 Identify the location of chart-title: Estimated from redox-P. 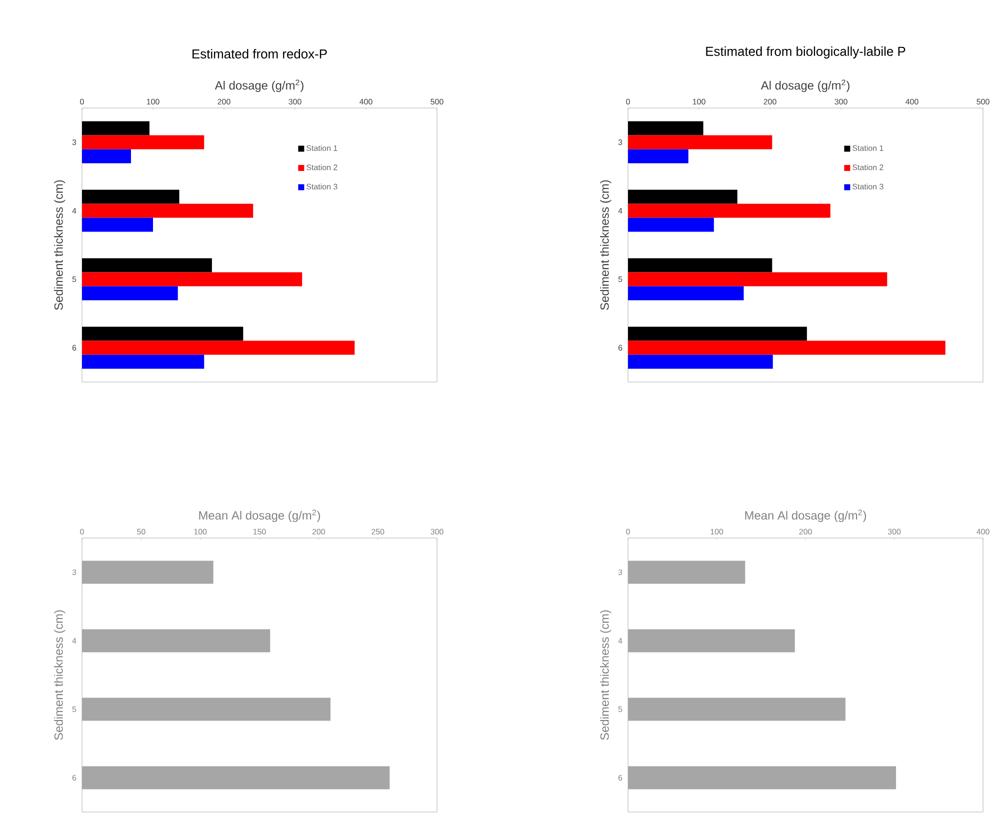
(259, 53).